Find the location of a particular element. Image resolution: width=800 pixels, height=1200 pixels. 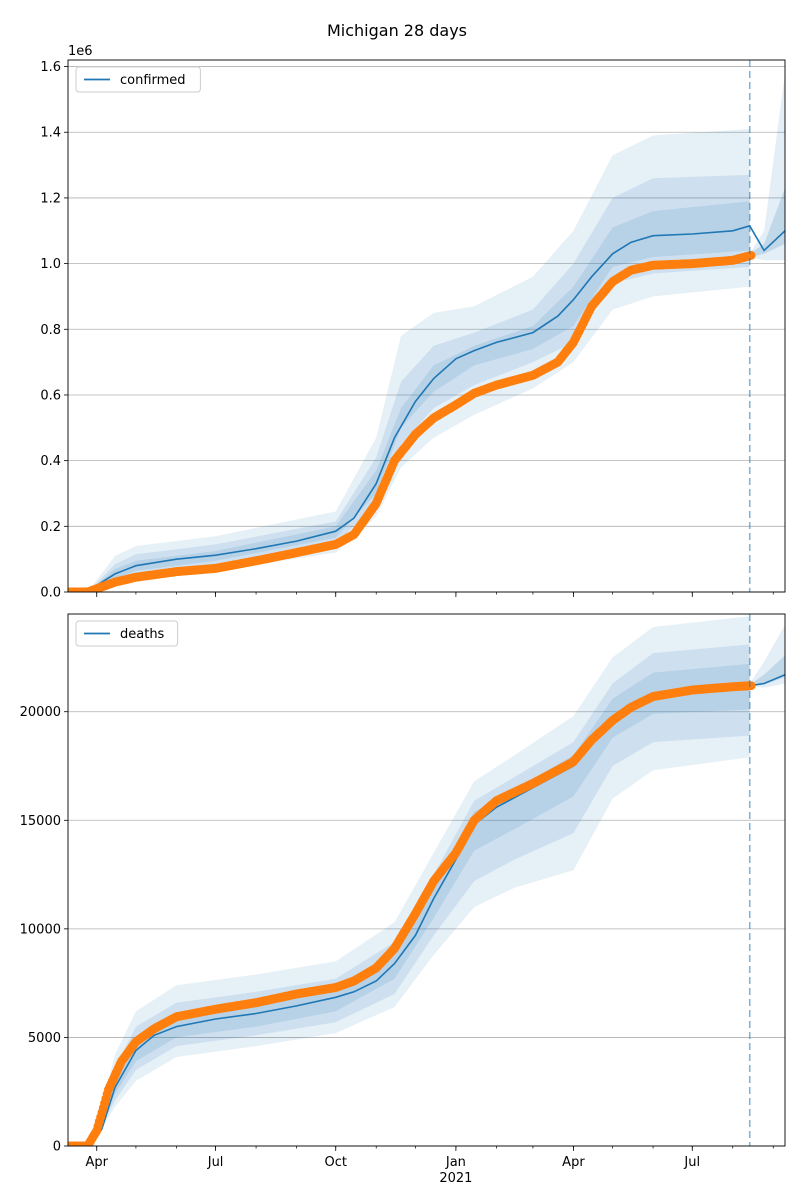

y-multiplier-label: 1e6 is located at coordinates (80, 51).